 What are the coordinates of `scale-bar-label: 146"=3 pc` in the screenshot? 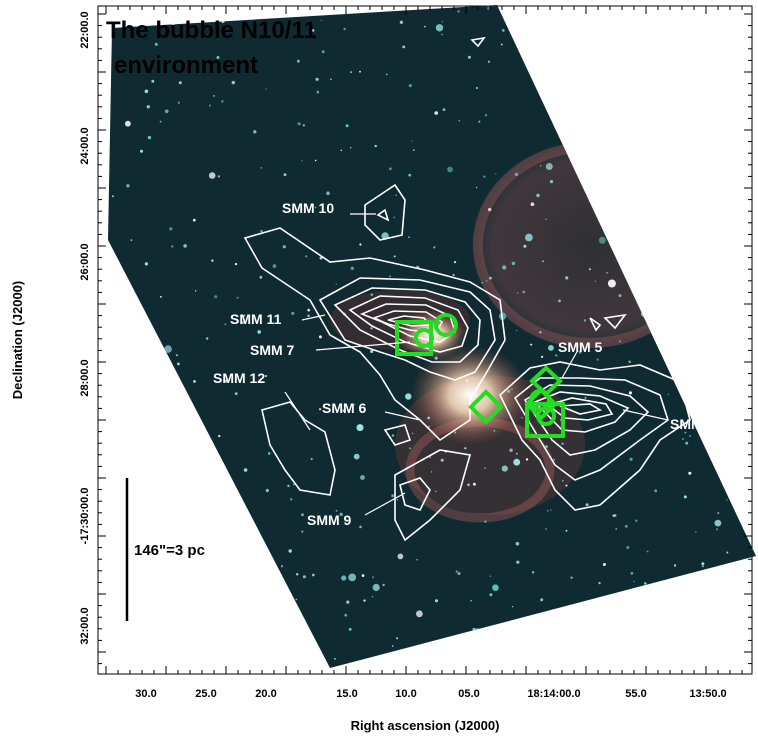 It's located at (169, 550).